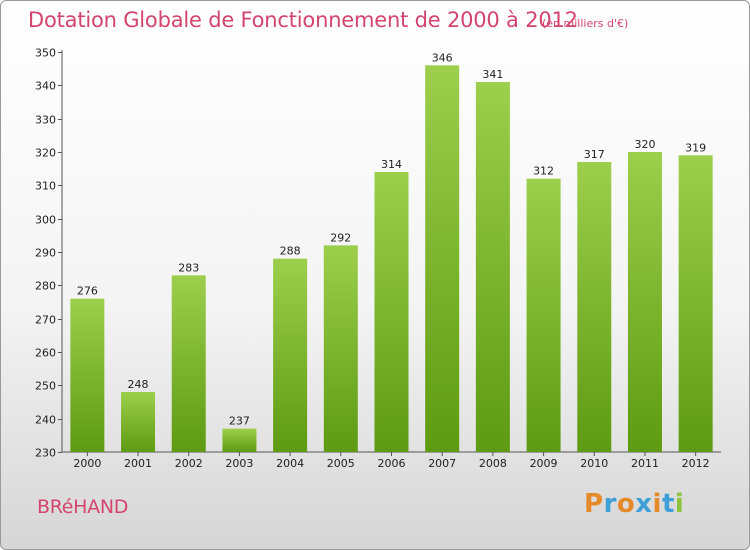 Image resolution: width=750 pixels, height=550 pixels. Describe the element at coordinates (188, 267) in the screenshot. I see `data-label: 283` at that location.